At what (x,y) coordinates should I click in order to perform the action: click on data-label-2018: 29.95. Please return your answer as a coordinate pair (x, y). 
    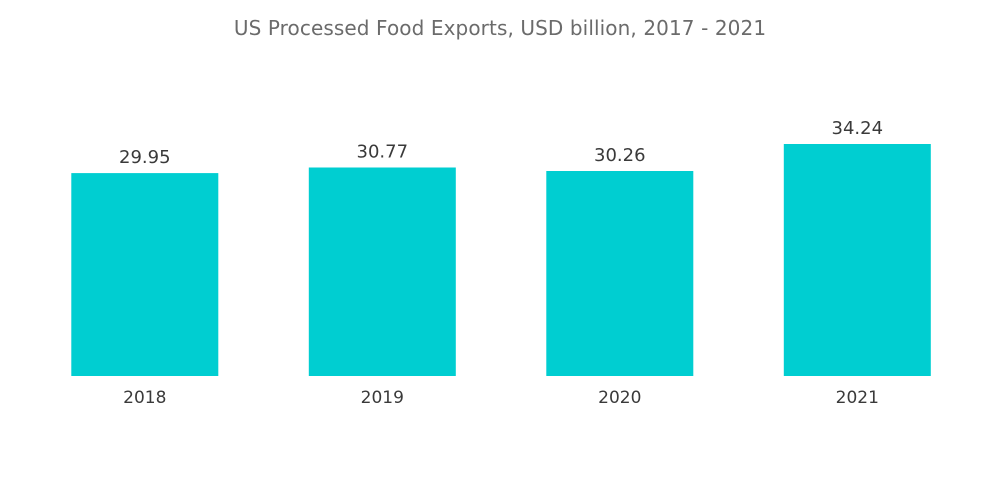
    Looking at the image, I should click on (145, 157).